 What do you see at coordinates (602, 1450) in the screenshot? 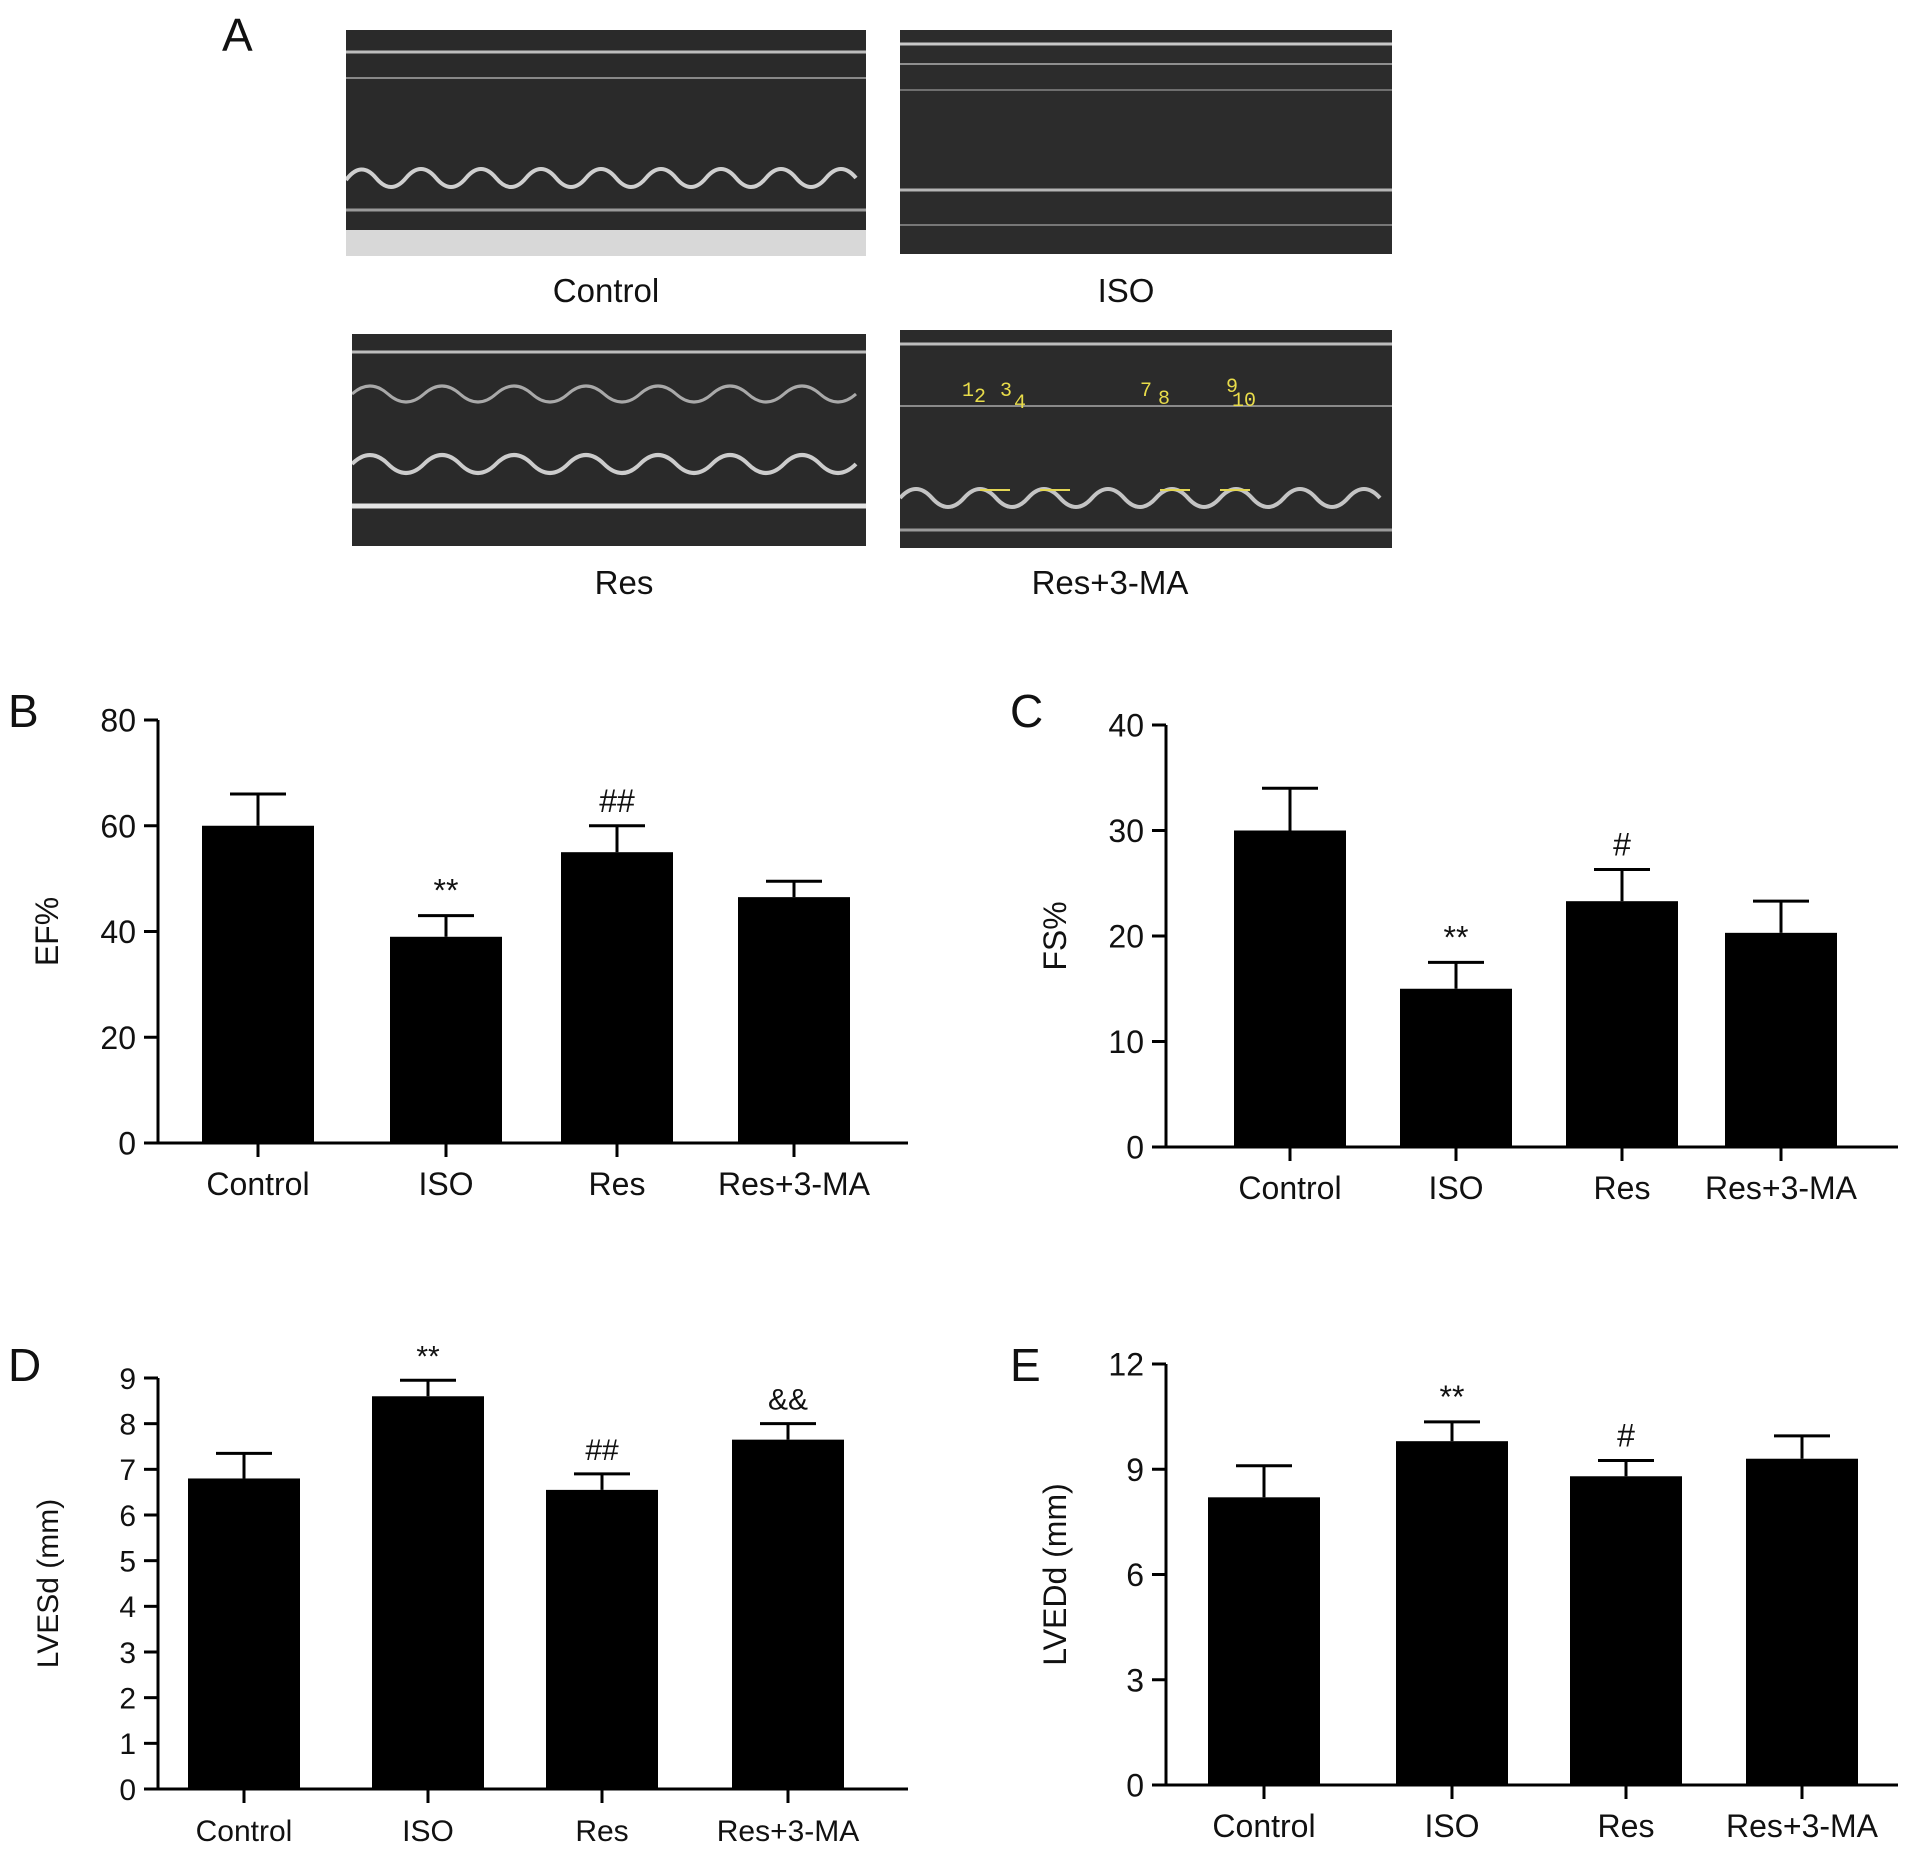
I see `lvesd-significance-label: ##` at bounding box center [602, 1450].